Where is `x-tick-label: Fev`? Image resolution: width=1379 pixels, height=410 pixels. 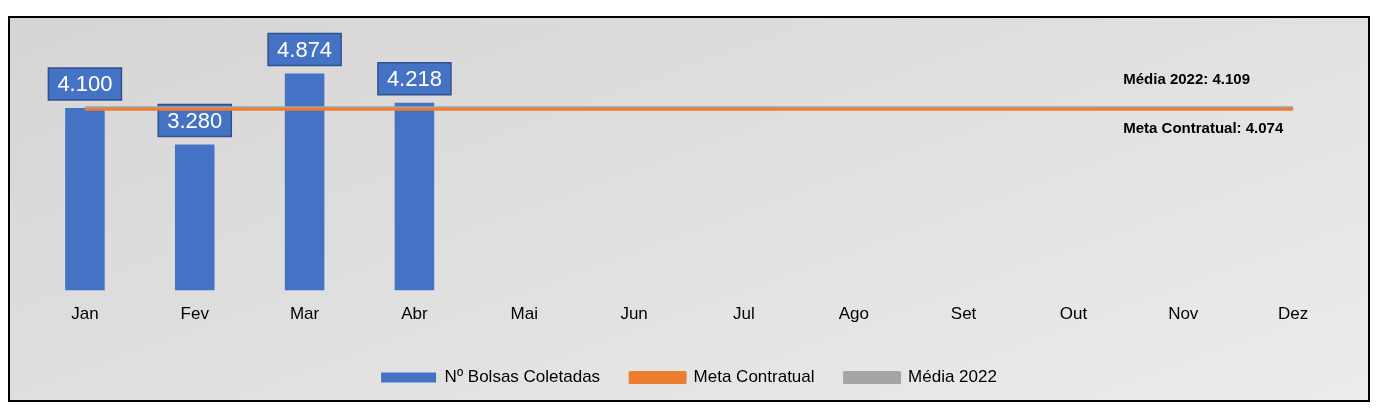 x-tick-label: Fev is located at coordinates (195, 314).